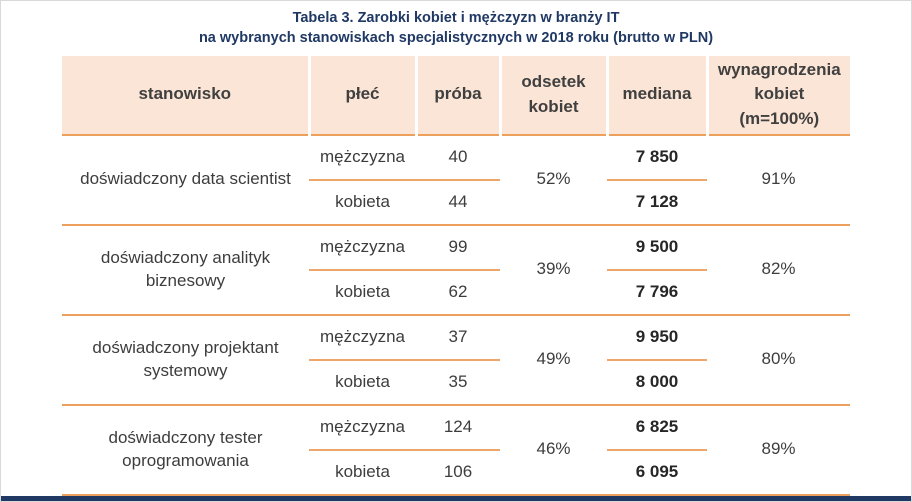 This screenshot has height=502, width=912. I want to click on bottom-divider, so click(456, 498).